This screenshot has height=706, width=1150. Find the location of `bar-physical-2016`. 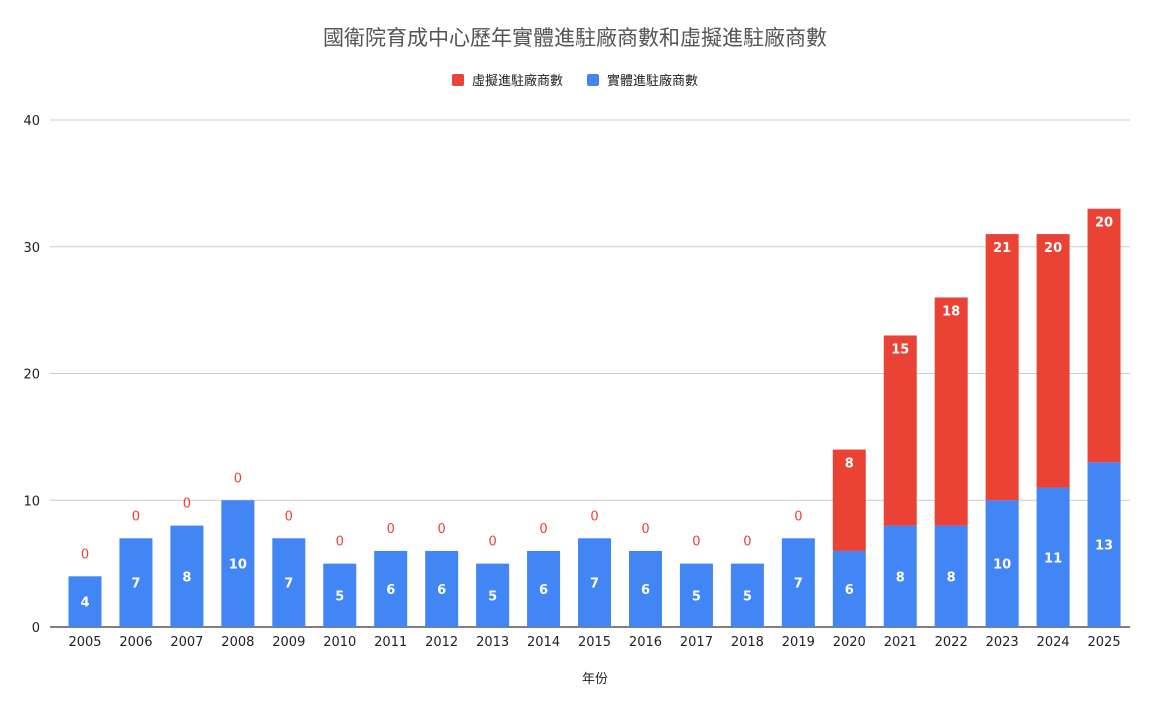

bar-physical-2016 is located at coordinates (645, 588).